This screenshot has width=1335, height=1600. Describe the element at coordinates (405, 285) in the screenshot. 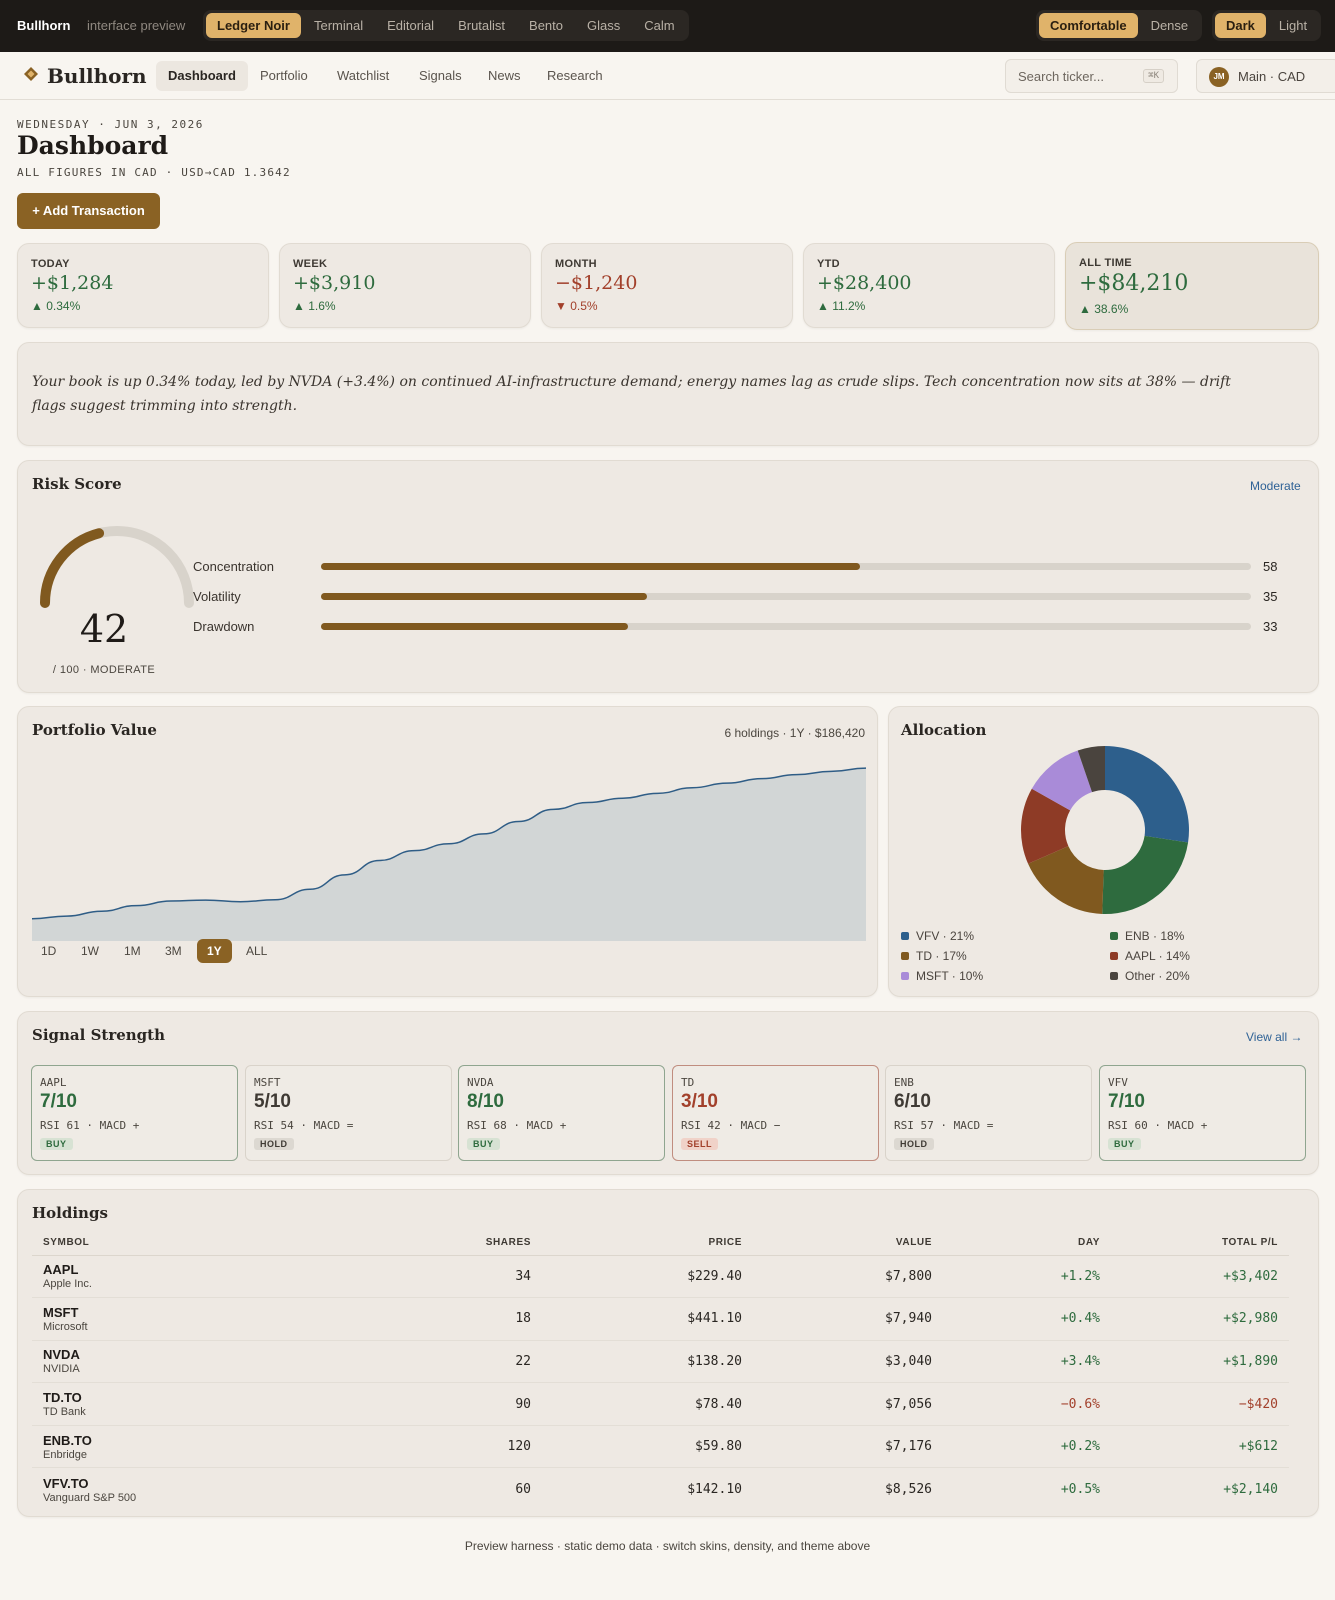

I see `kpi-card-week: WEEK +$3,910 ▲ 1.6%` at that location.